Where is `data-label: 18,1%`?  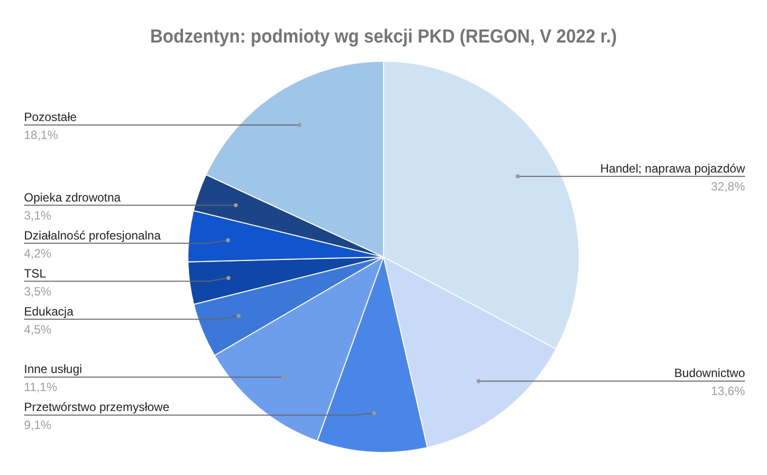
data-label: 18,1% is located at coordinates (41, 135).